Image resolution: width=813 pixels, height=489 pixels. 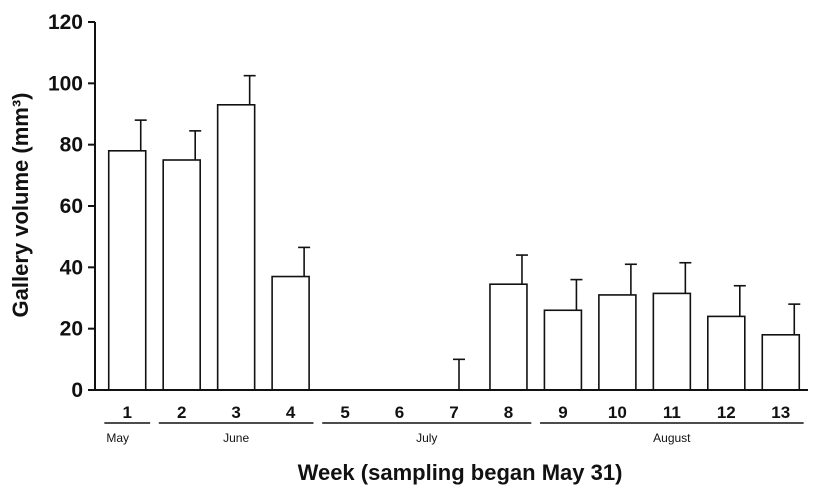 I want to click on x-tick-label: 4, so click(x=291, y=412).